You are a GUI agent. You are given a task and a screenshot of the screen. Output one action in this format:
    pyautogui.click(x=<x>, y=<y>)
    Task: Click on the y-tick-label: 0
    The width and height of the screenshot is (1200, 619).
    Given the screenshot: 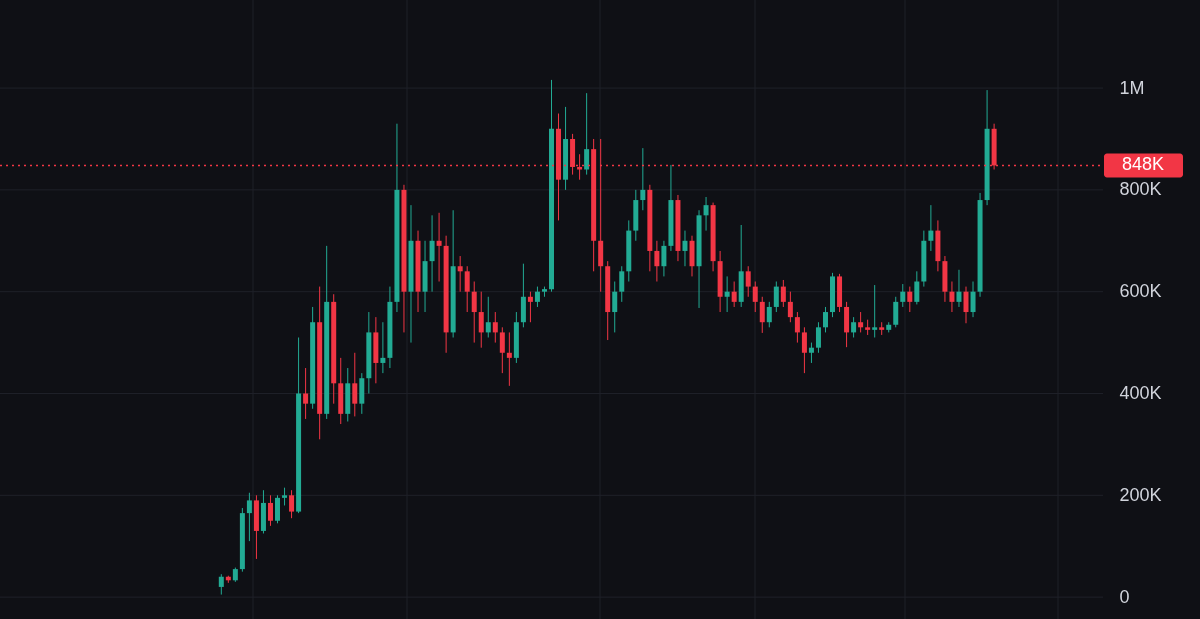 What is the action you would take?
    pyautogui.click(x=1124, y=596)
    